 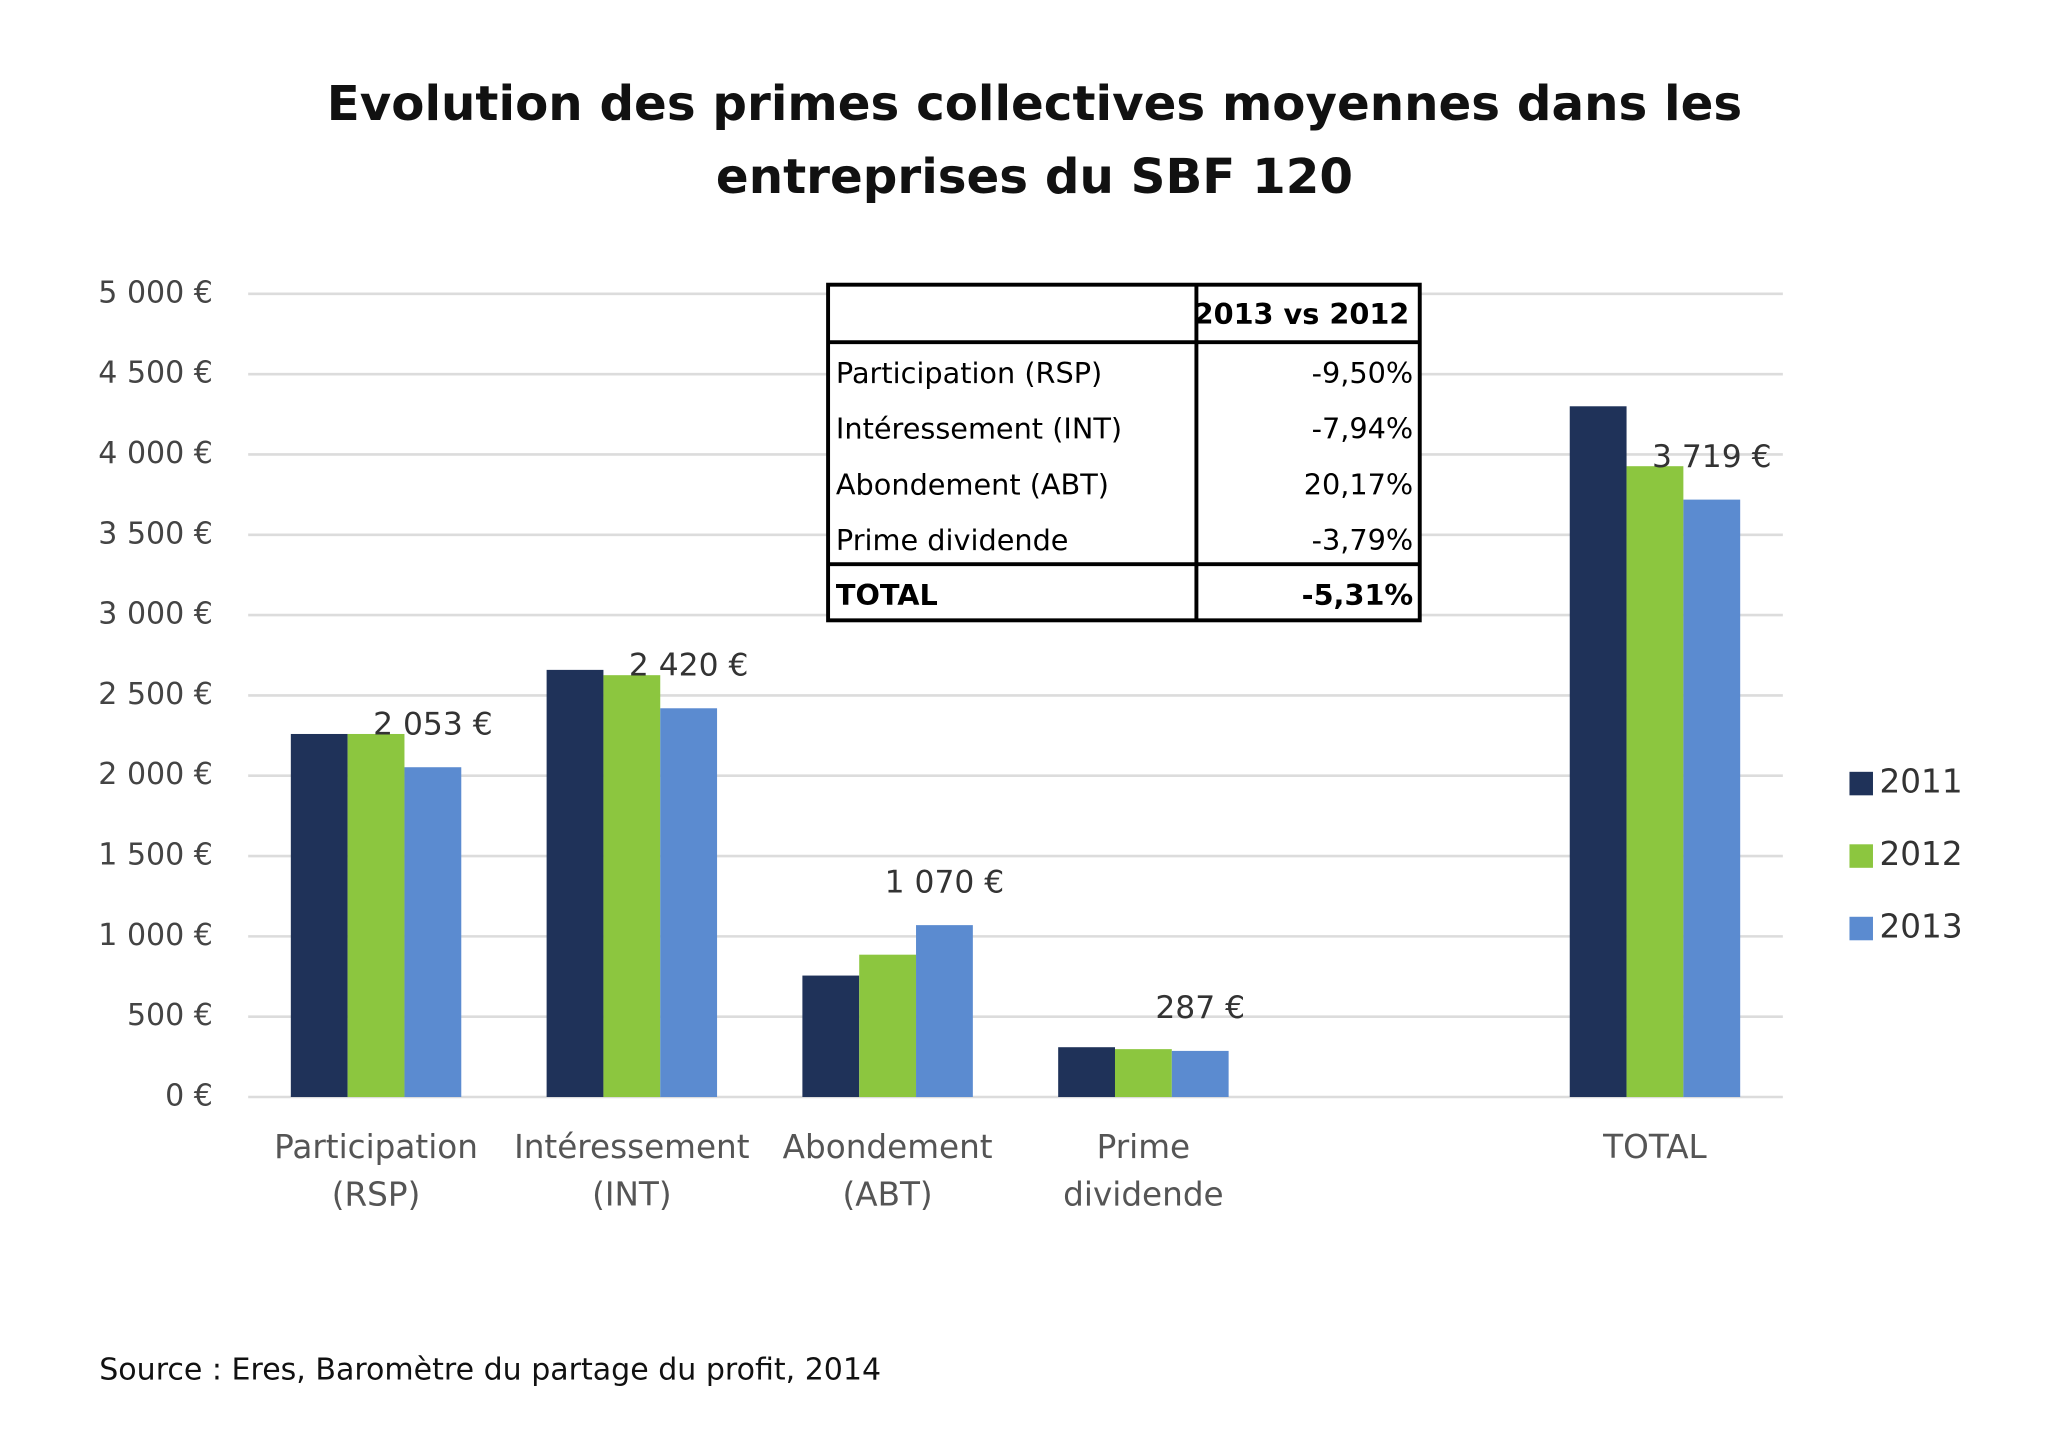 What do you see at coordinates (433, 724) in the screenshot?
I see `data-label: 2 053 €` at bounding box center [433, 724].